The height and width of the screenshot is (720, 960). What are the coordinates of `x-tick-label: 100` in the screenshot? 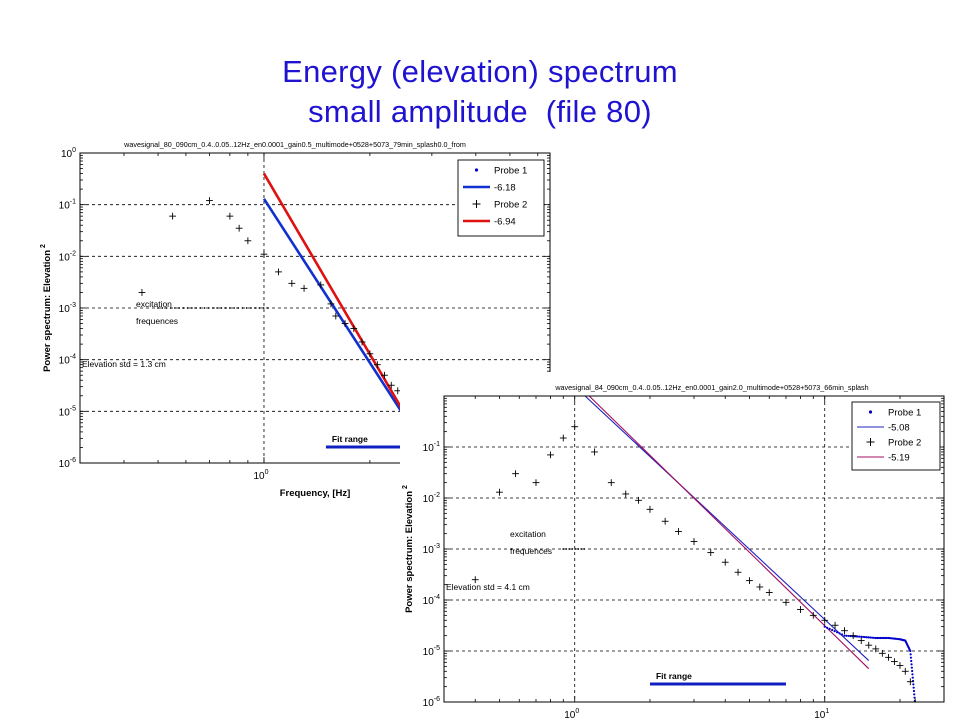 It's located at (571, 714).